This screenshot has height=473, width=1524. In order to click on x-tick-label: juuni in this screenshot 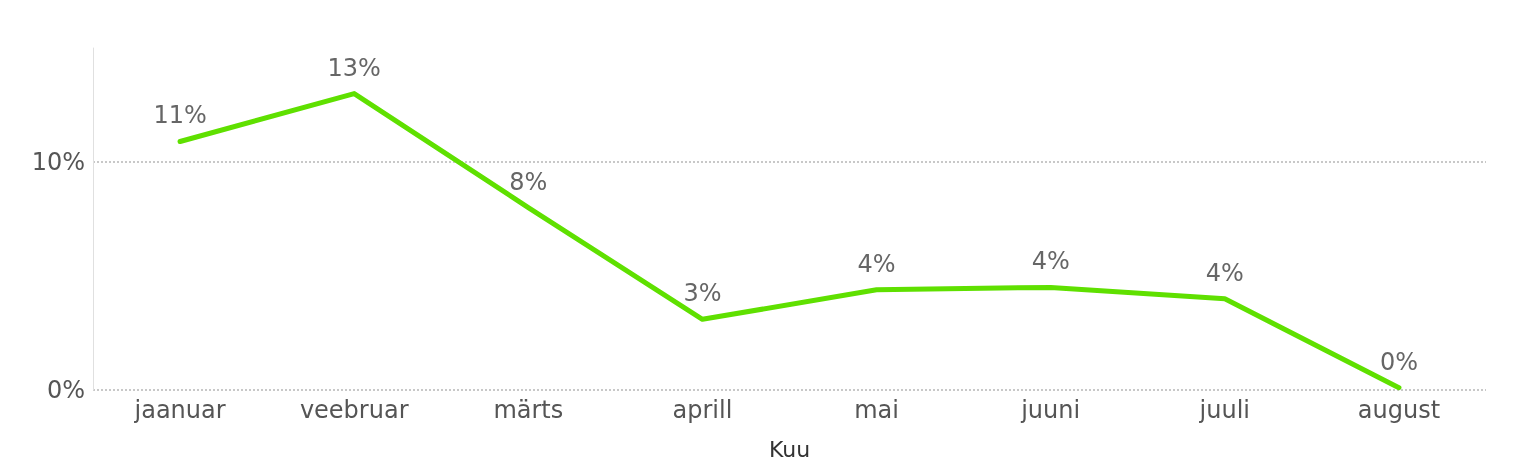, I will do `click(1050, 410)`.